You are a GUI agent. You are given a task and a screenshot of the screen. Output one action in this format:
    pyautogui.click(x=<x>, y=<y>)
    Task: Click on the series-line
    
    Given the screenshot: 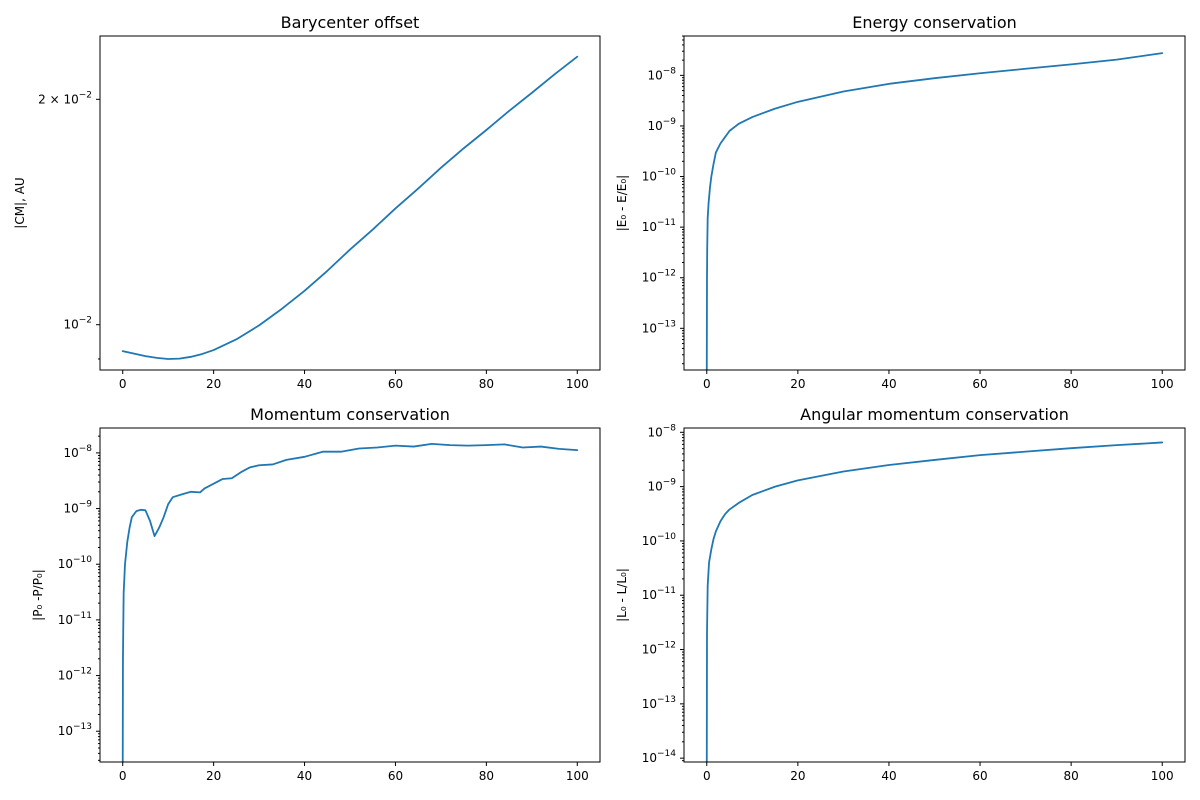 What is the action you would take?
    pyautogui.click(x=350, y=207)
    